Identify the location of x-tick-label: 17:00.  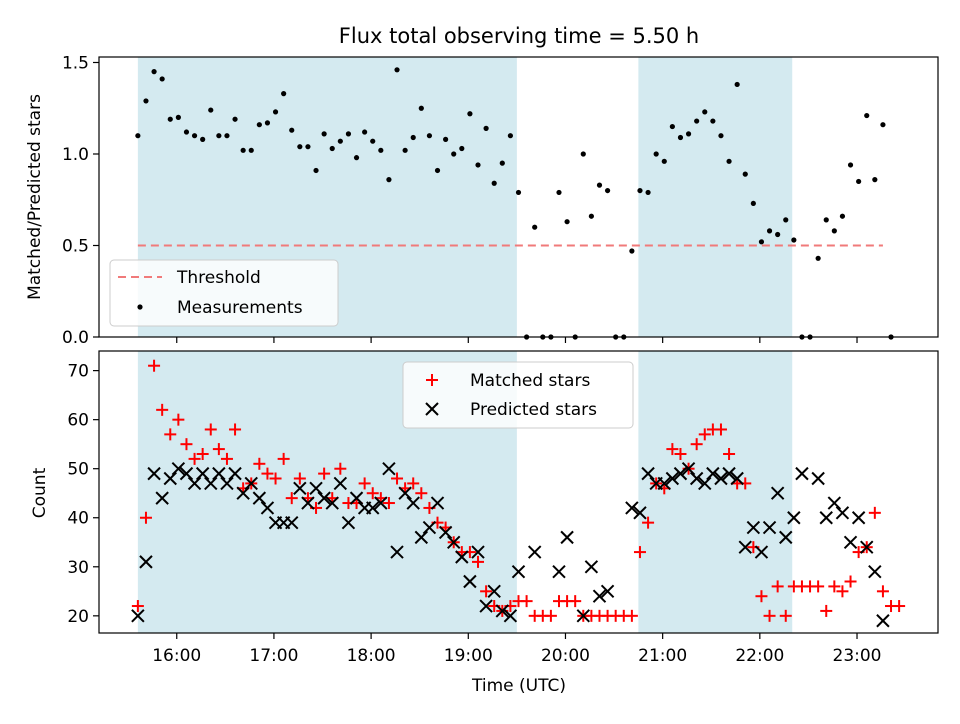
(273, 656).